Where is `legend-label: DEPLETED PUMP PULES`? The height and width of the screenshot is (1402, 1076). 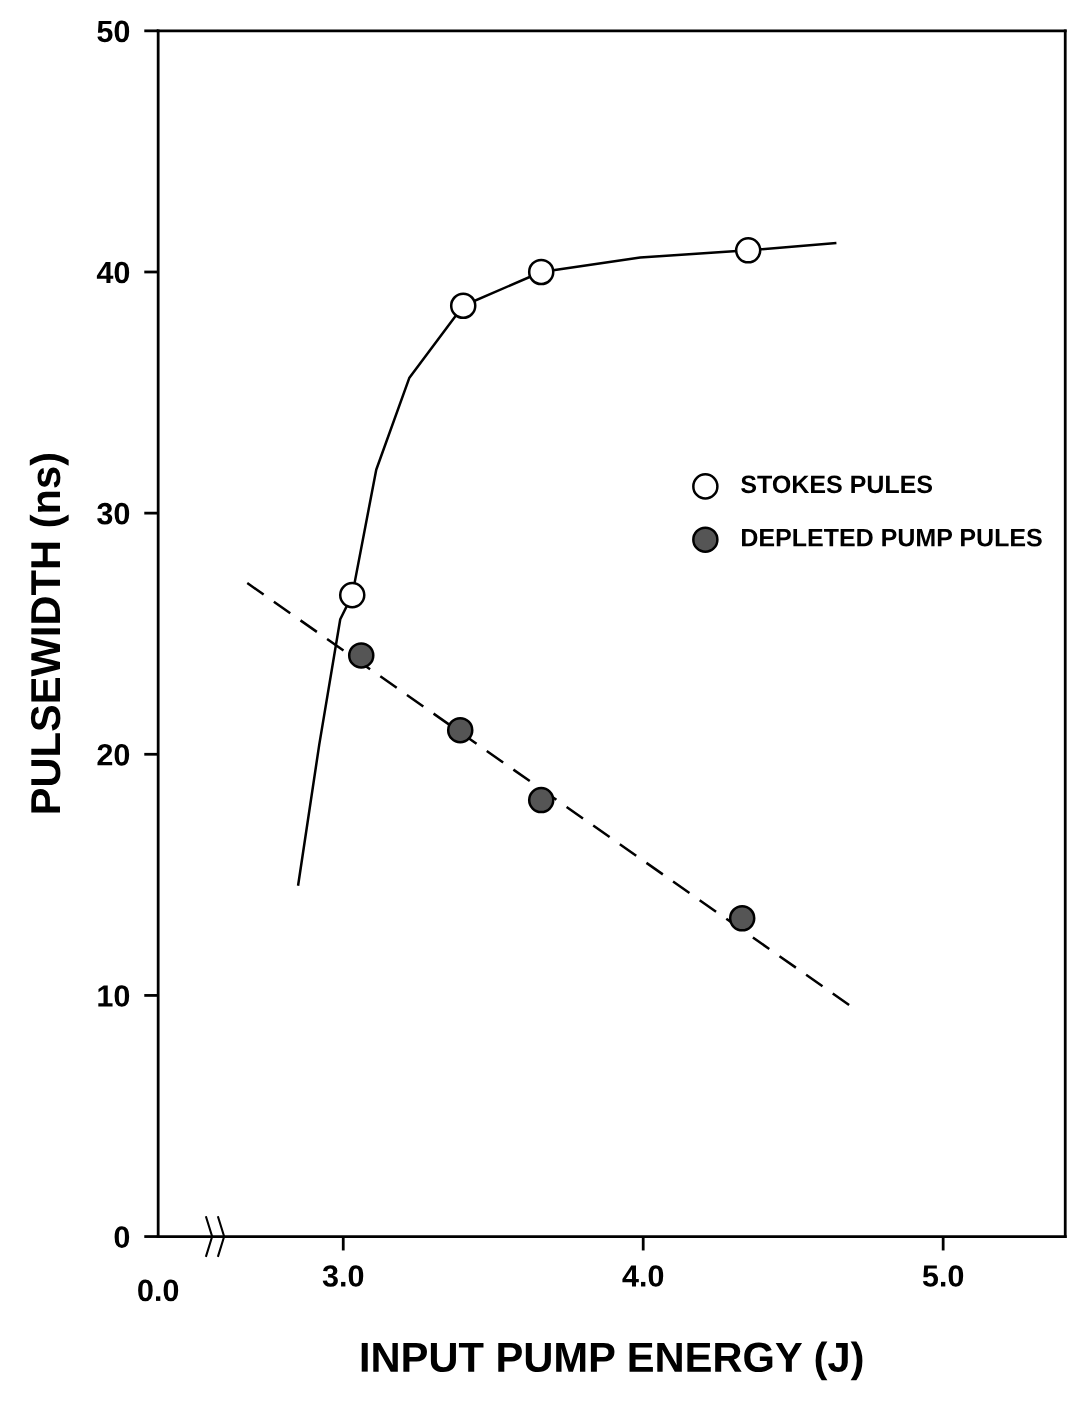
legend-label: DEPLETED PUMP PULES is located at coordinates (892, 537).